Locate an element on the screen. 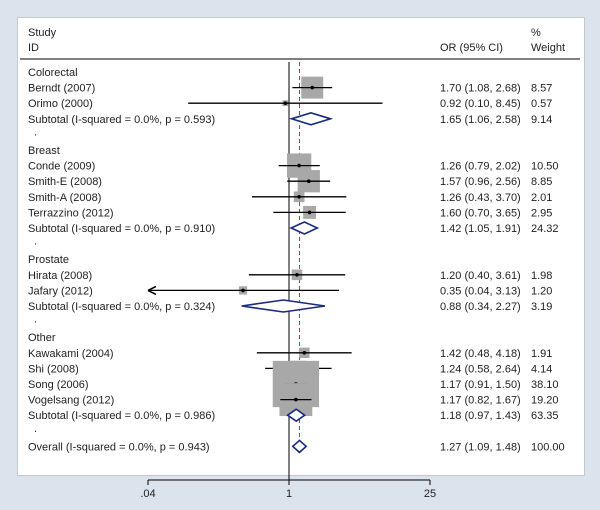 This screenshot has width=600, height=510. study-label: Shi (2008) is located at coordinates (53, 369).